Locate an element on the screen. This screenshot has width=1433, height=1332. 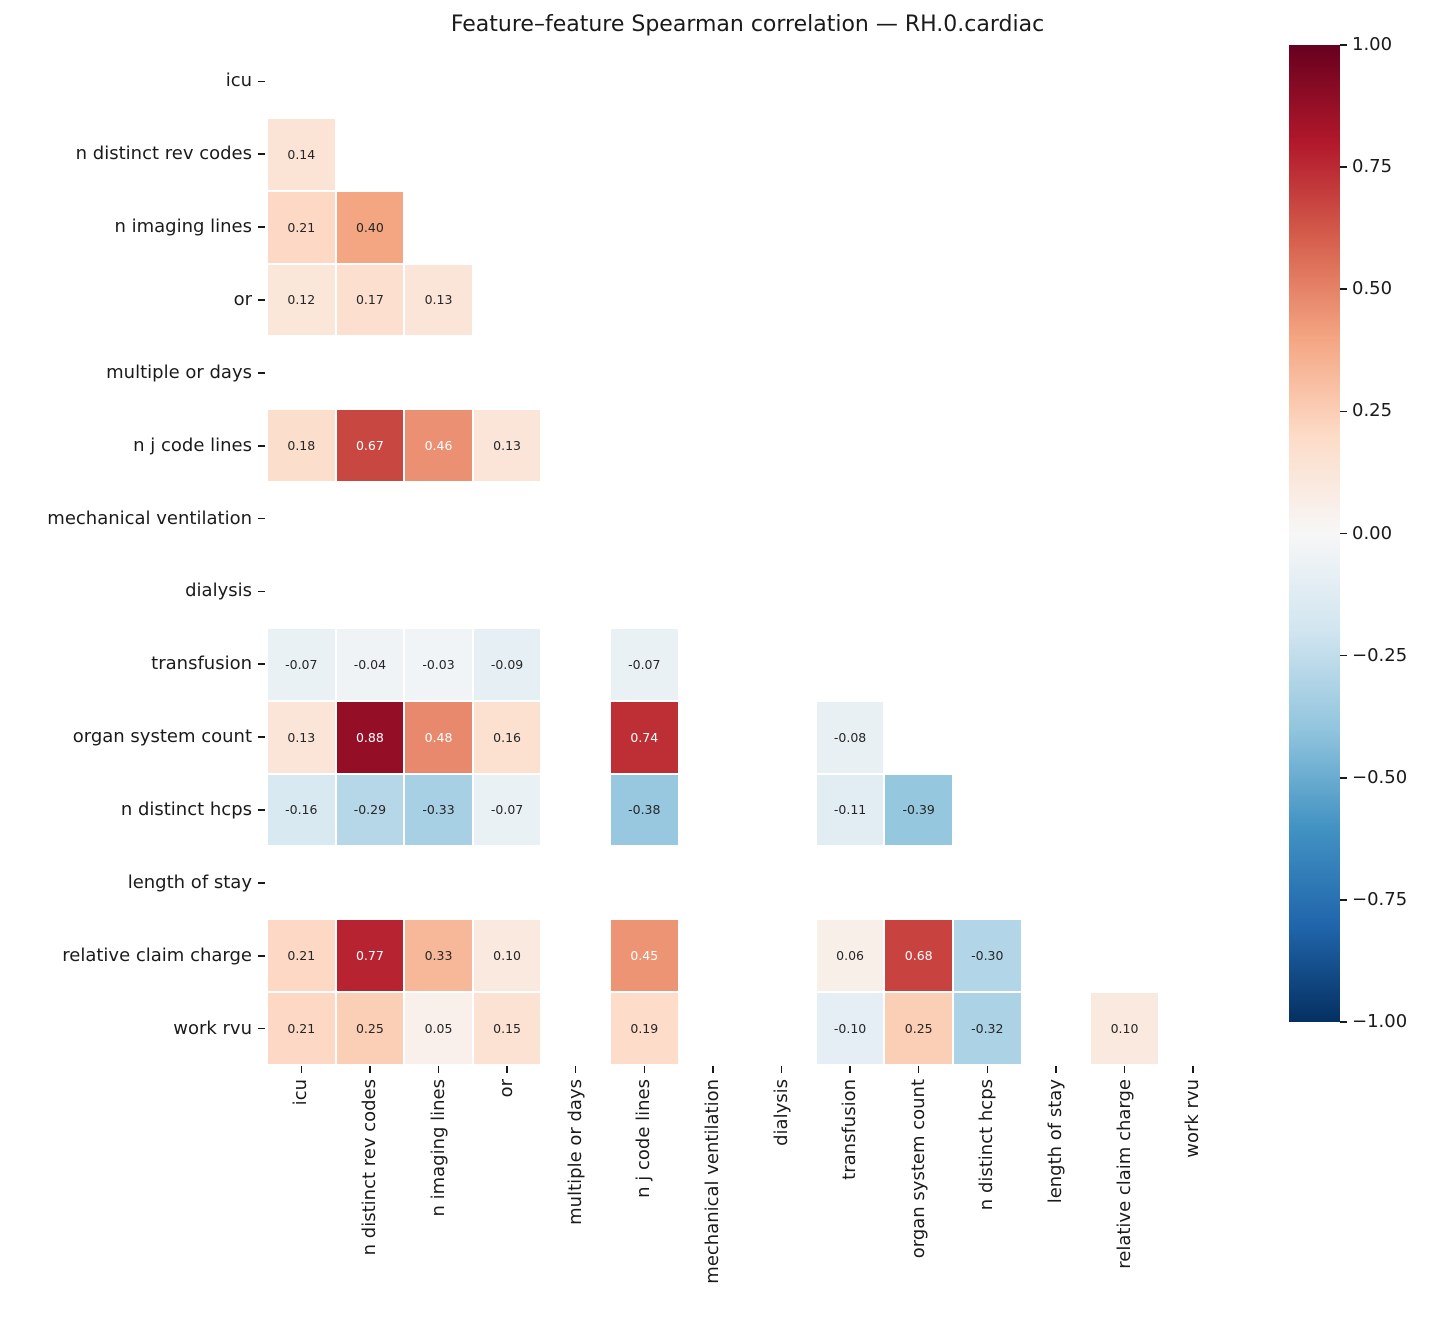
y-tick-label: length of stay is located at coordinates (189, 882).